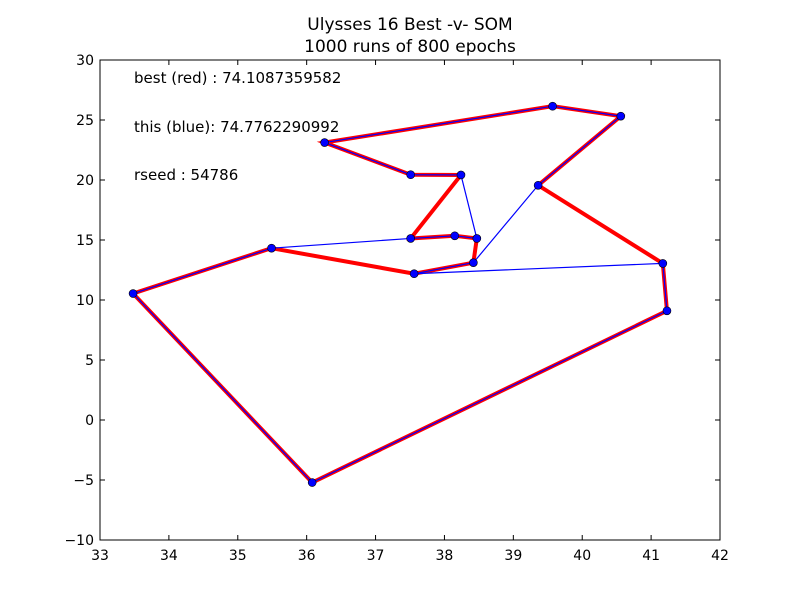  Describe the element at coordinates (307, 556) in the screenshot. I see `x-tick-label: 36` at that location.